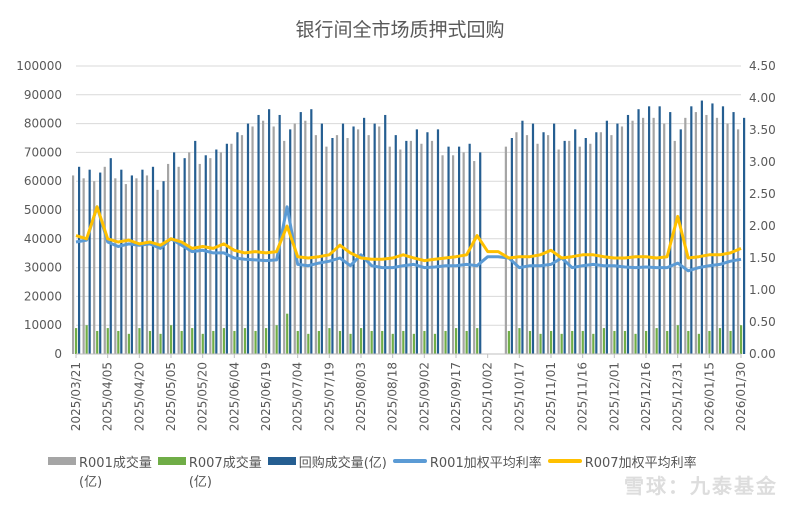 The image size is (800, 507). I want to click on y-right-tick-label: 4.00, so click(762, 98).